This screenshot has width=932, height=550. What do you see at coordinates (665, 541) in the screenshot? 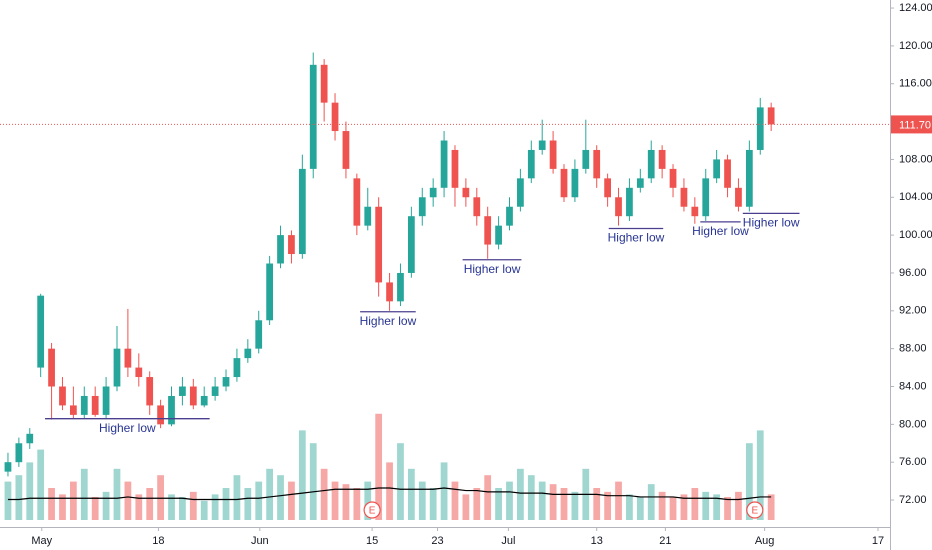
I see `x-tick-label: 21` at bounding box center [665, 541].